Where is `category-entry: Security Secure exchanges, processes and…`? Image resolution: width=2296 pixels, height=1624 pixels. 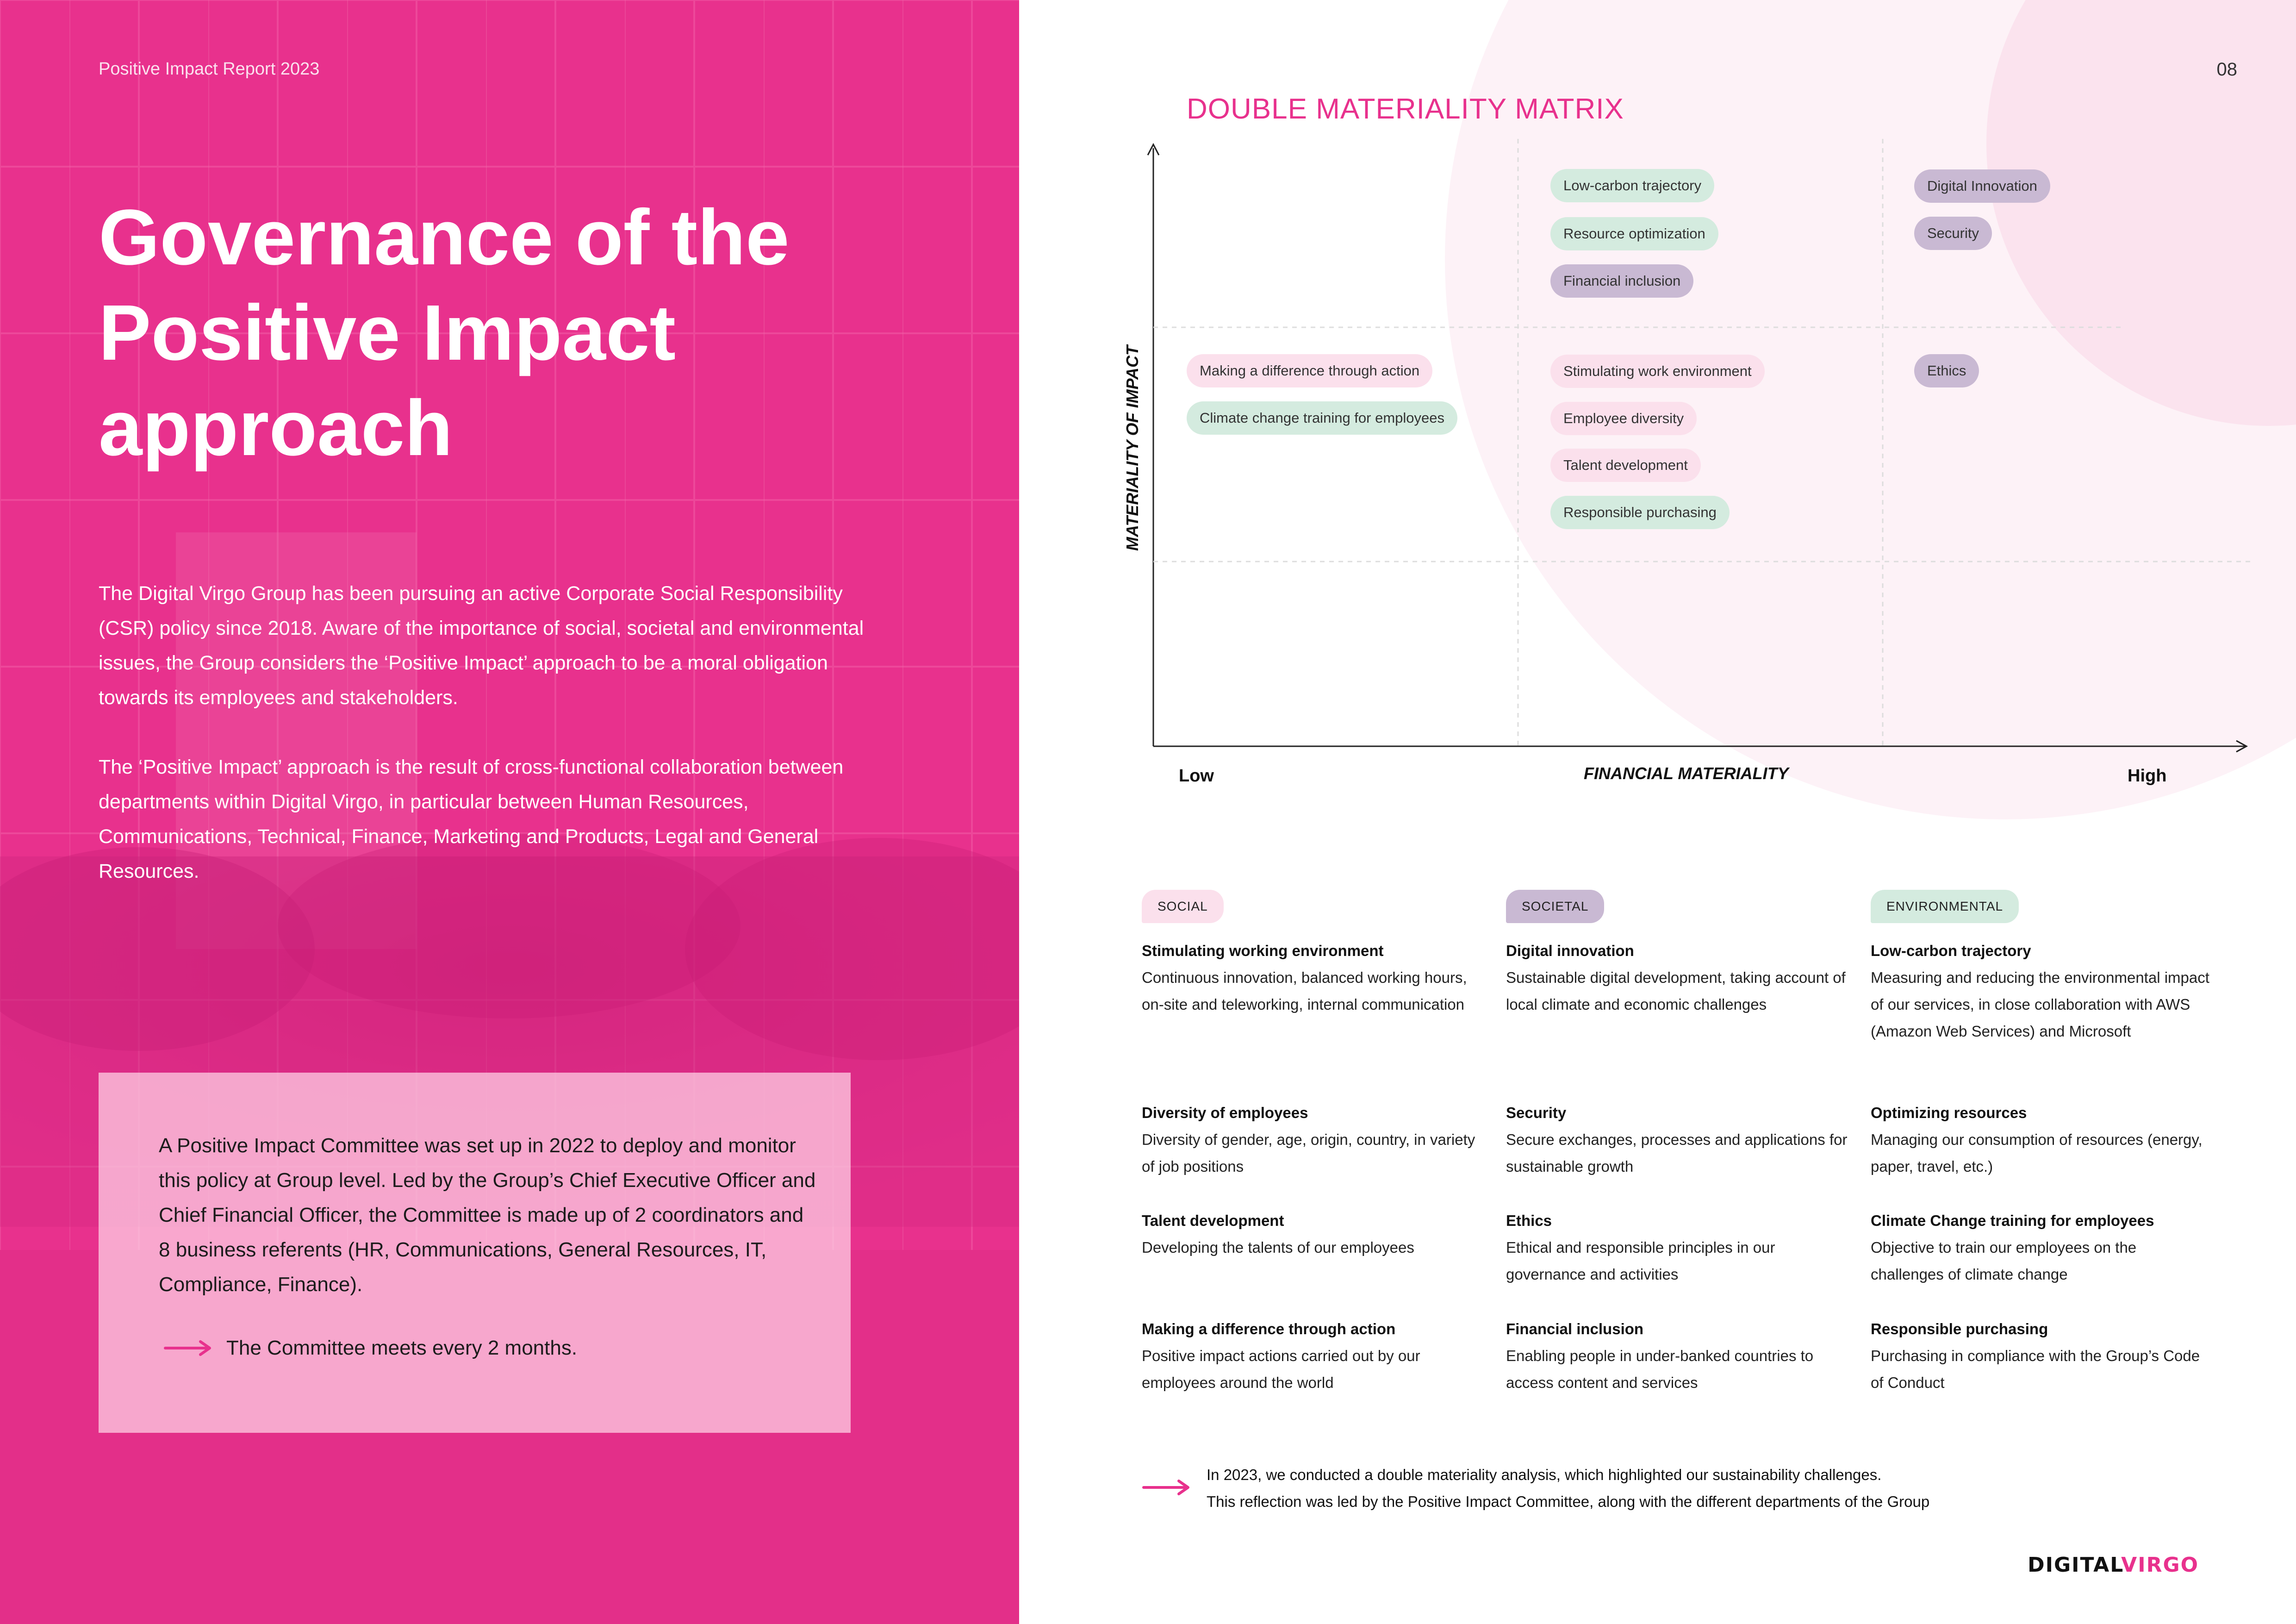 category-entry: Security Secure exchanges, processes and… is located at coordinates (1677, 1139).